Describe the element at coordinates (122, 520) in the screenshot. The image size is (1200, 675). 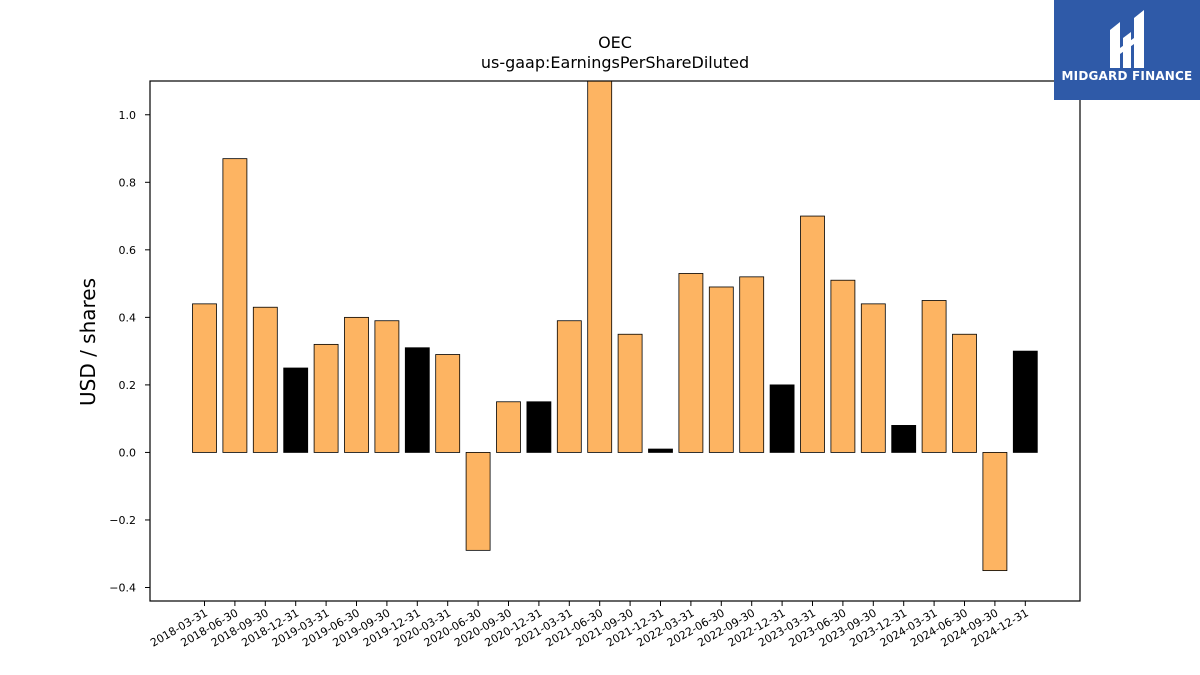
I see `y-tick-label: −0.2` at that location.